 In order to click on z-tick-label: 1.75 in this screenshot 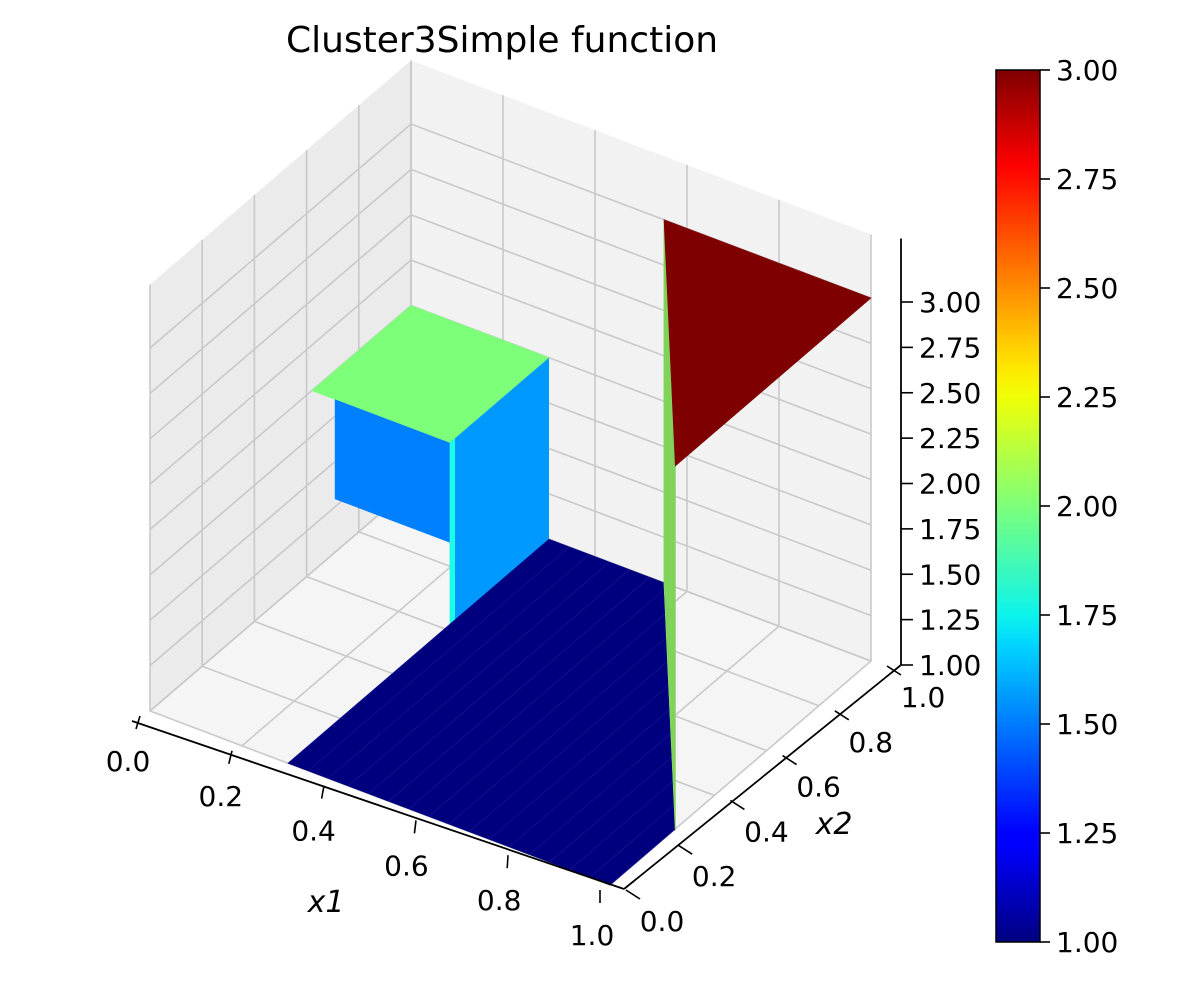, I will do `click(950, 529)`.